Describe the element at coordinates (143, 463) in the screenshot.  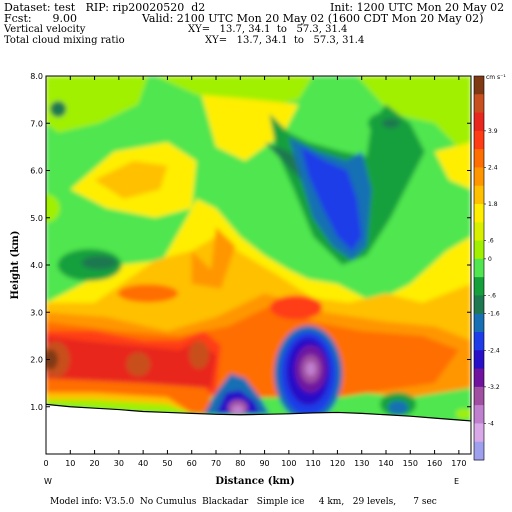
I see `x-tick-label: 40` at that location.